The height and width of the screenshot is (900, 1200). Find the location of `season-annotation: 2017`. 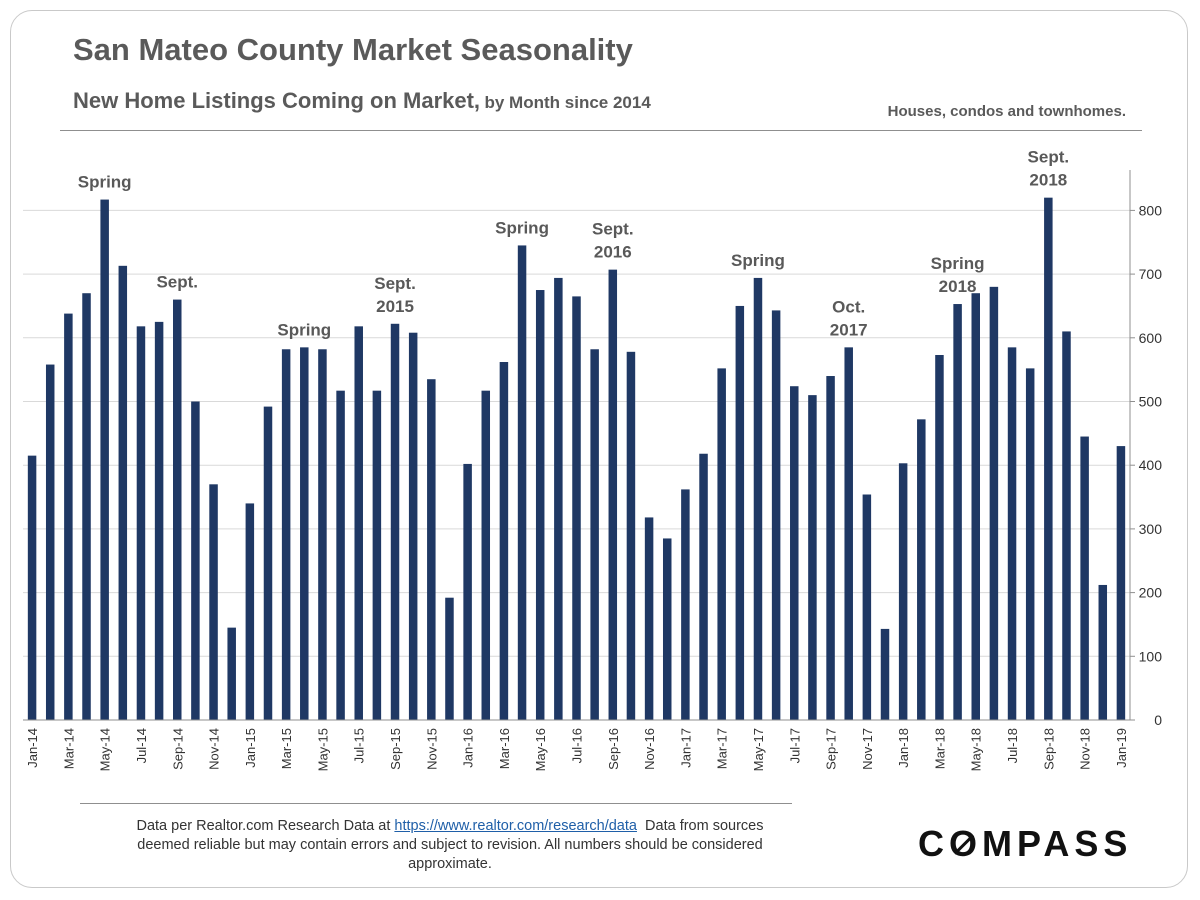

season-annotation: 2017 is located at coordinates (849, 329).